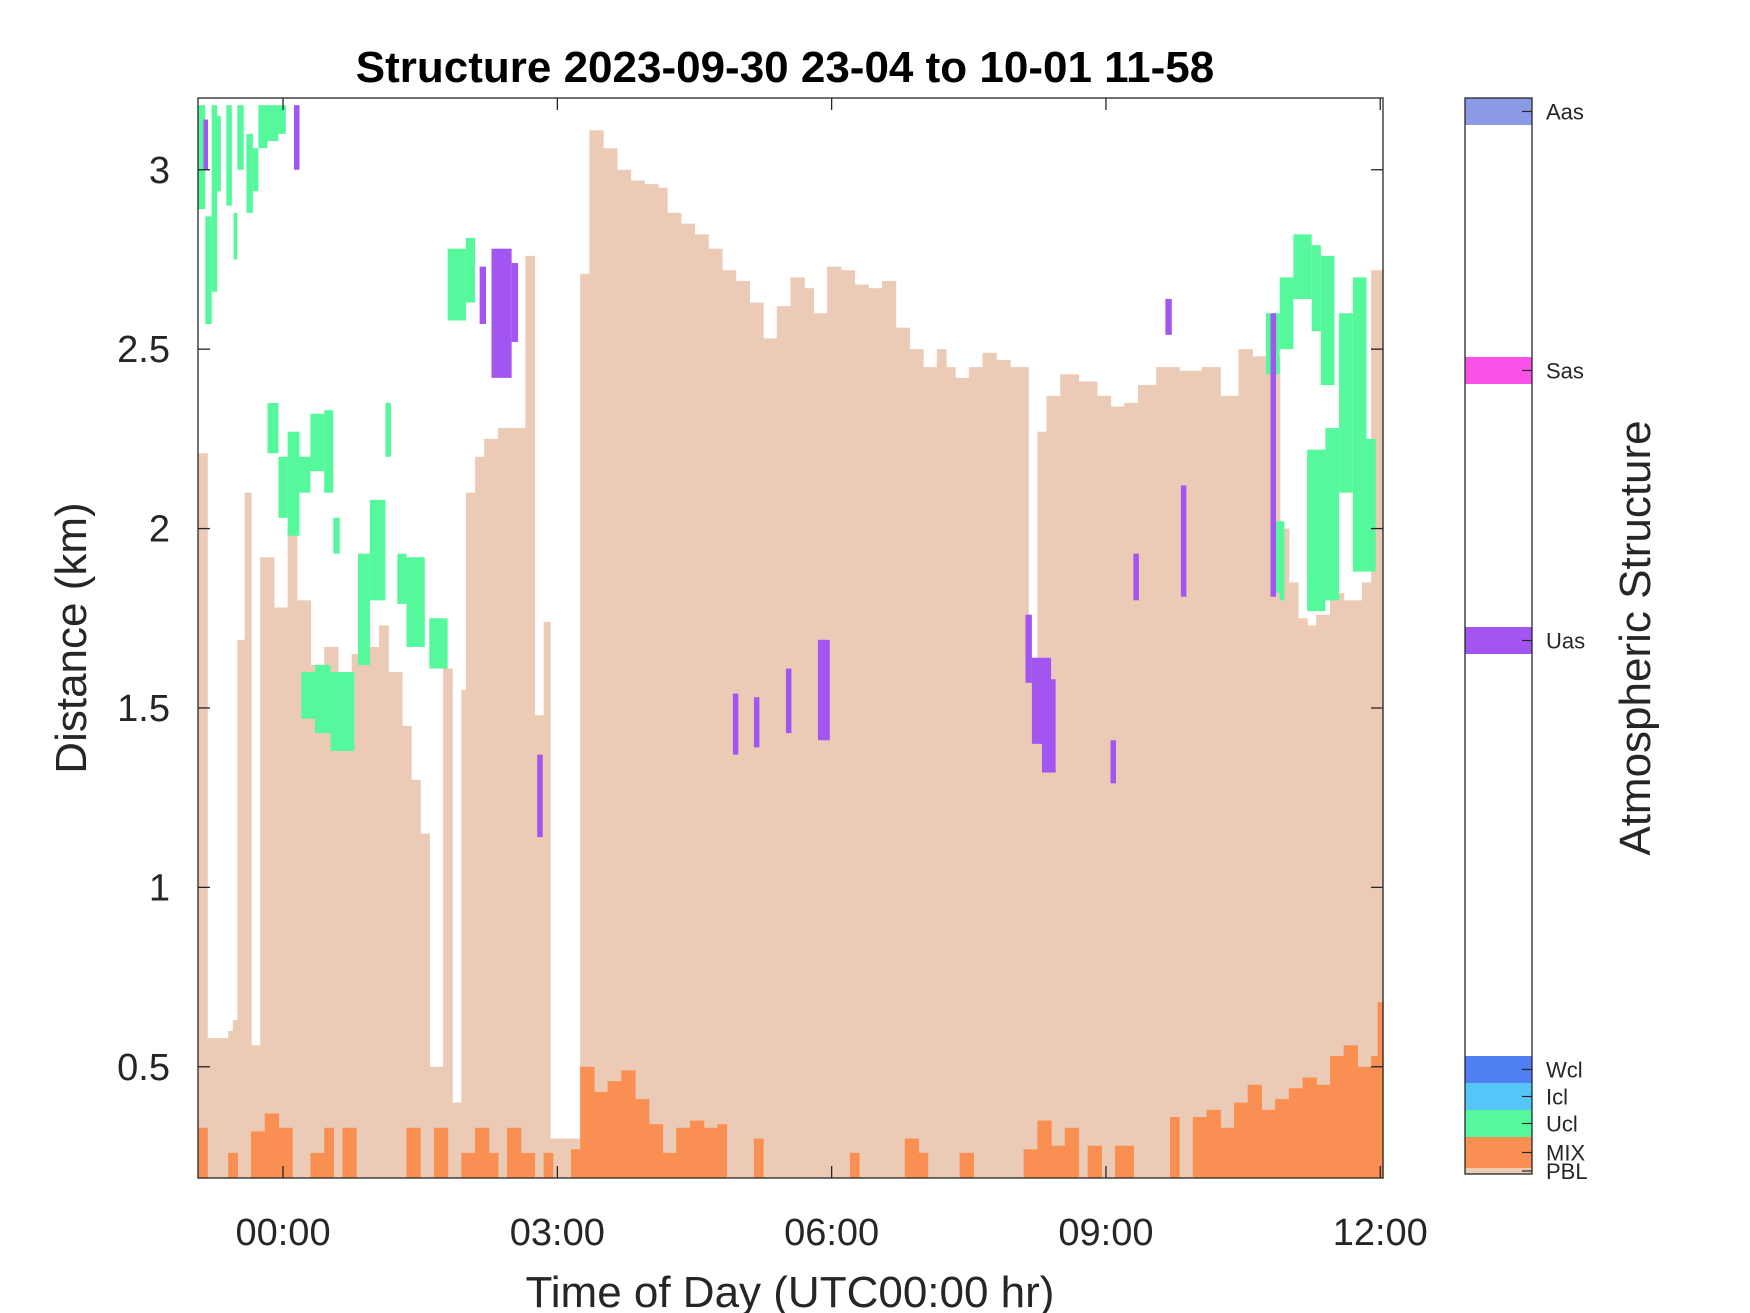 This screenshot has width=1750, height=1313. What do you see at coordinates (1380, 1233) in the screenshot?
I see `x-tick-label: 12:00` at bounding box center [1380, 1233].